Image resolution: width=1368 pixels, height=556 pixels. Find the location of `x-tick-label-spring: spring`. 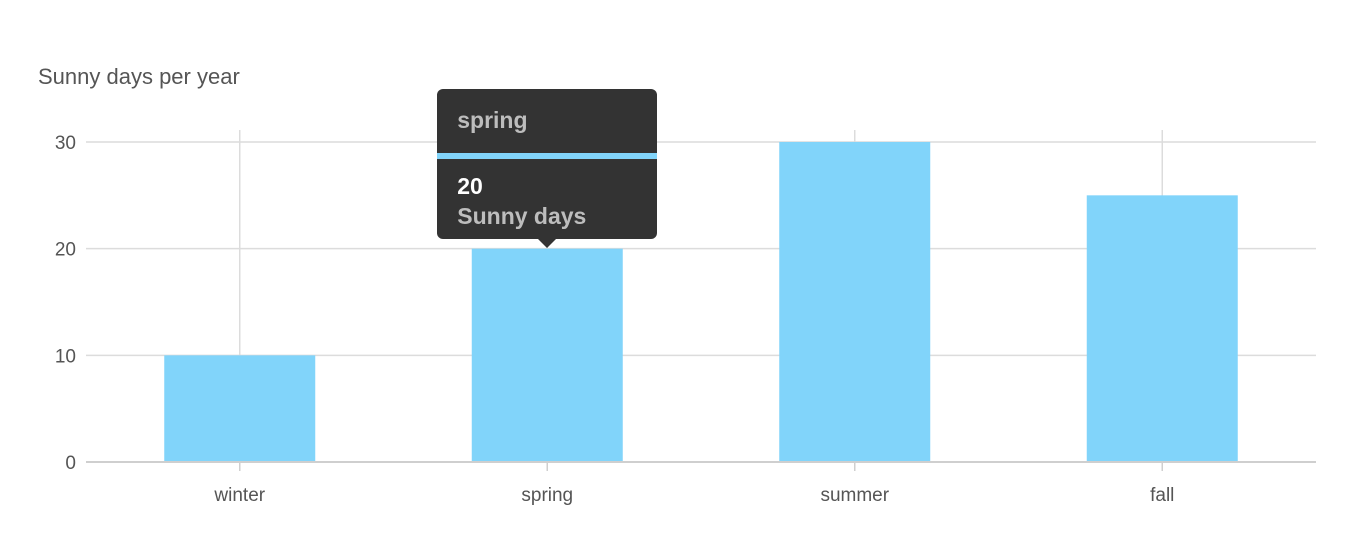

x-tick-label-spring: spring is located at coordinates (547, 495).